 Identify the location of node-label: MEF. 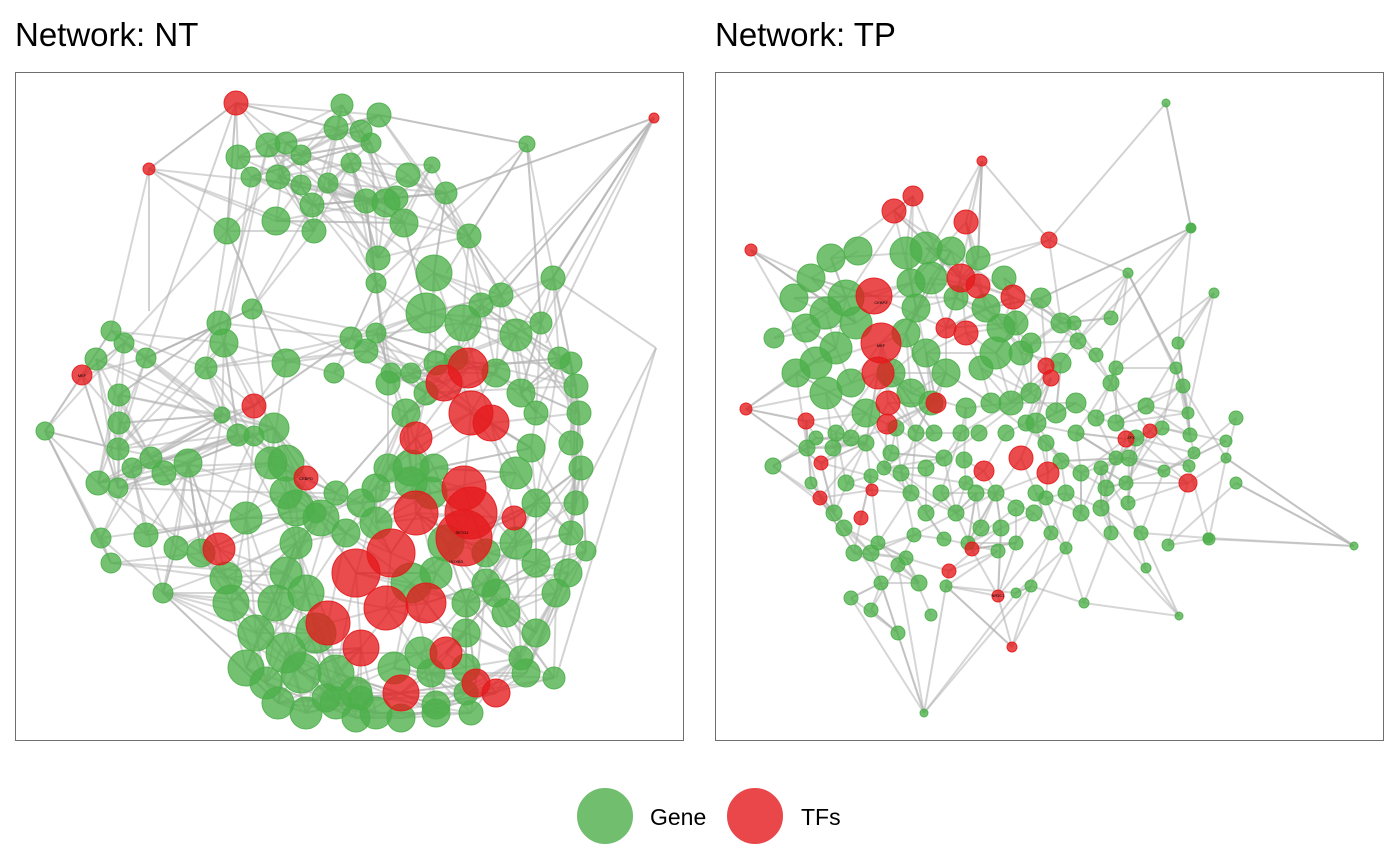
(82, 375).